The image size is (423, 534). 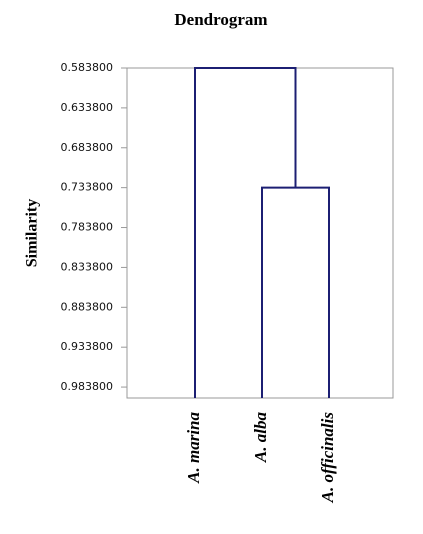 I want to click on leaf-label: A. alba, so click(x=260, y=438).